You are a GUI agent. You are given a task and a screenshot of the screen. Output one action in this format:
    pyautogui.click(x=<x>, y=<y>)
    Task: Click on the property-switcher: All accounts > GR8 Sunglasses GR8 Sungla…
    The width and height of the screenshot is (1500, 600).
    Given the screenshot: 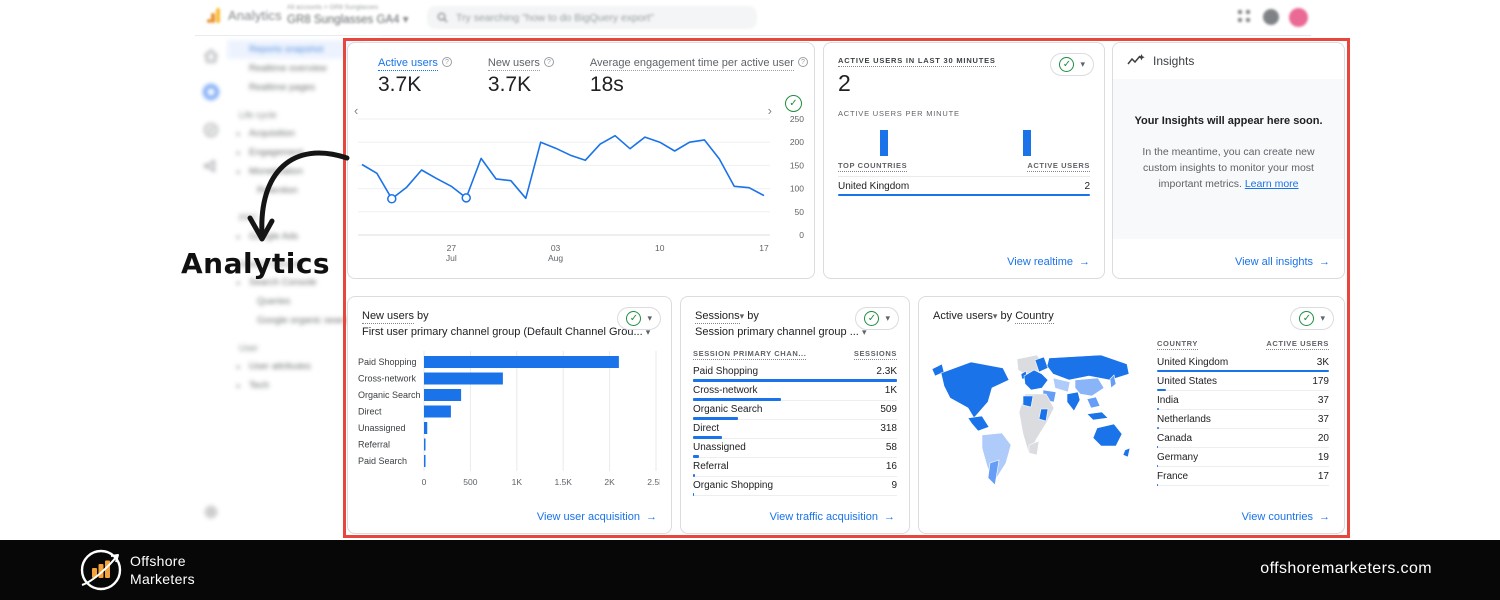 What is the action you would take?
    pyautogui.click(x=348, y=15)
    